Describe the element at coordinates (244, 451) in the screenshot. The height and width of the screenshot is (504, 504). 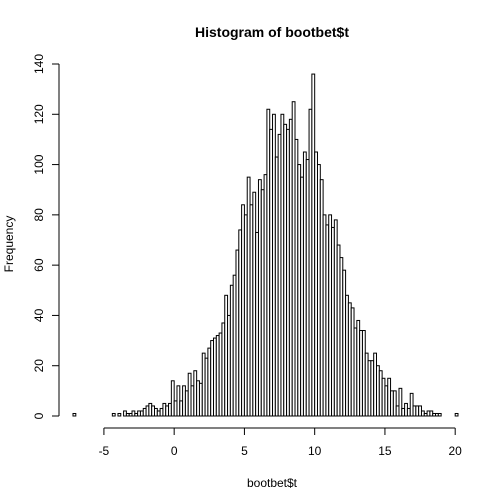
I see `x-tick-label: 5` at that location.